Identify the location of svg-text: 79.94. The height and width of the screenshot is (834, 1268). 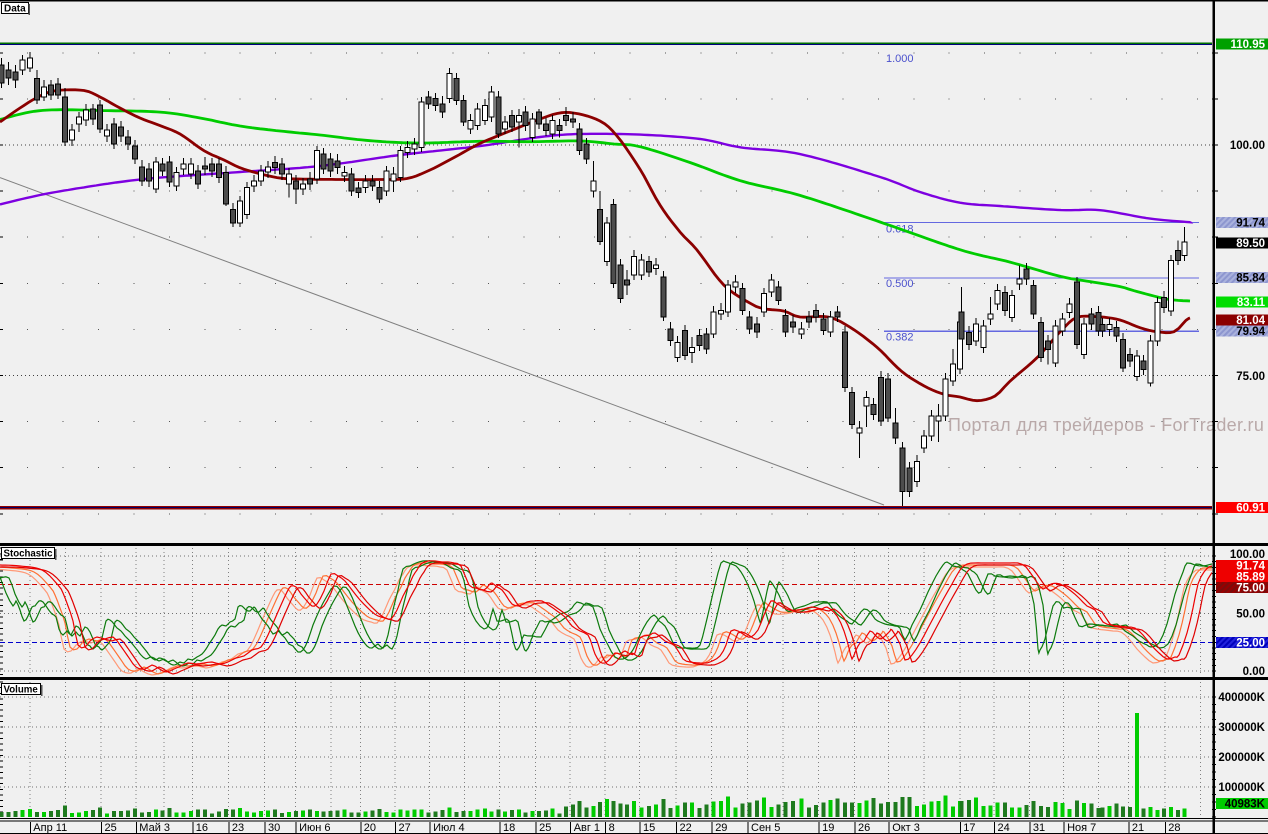
(1250, 332).